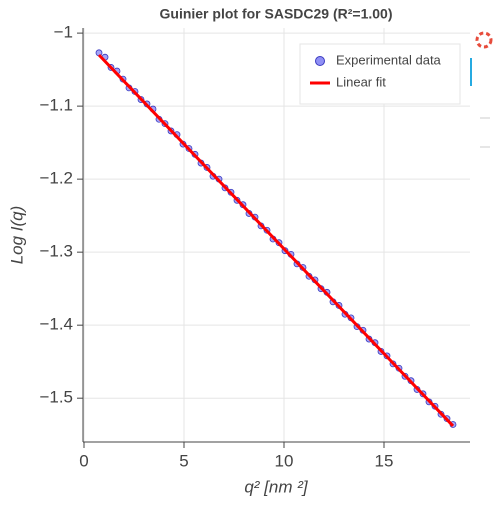 The width and height of the screenshot is (500, 505). What do you see at coordinates (183, 460) in the screenshot?
I see `x-tick-label: 5` at bounding box center [183, 460].